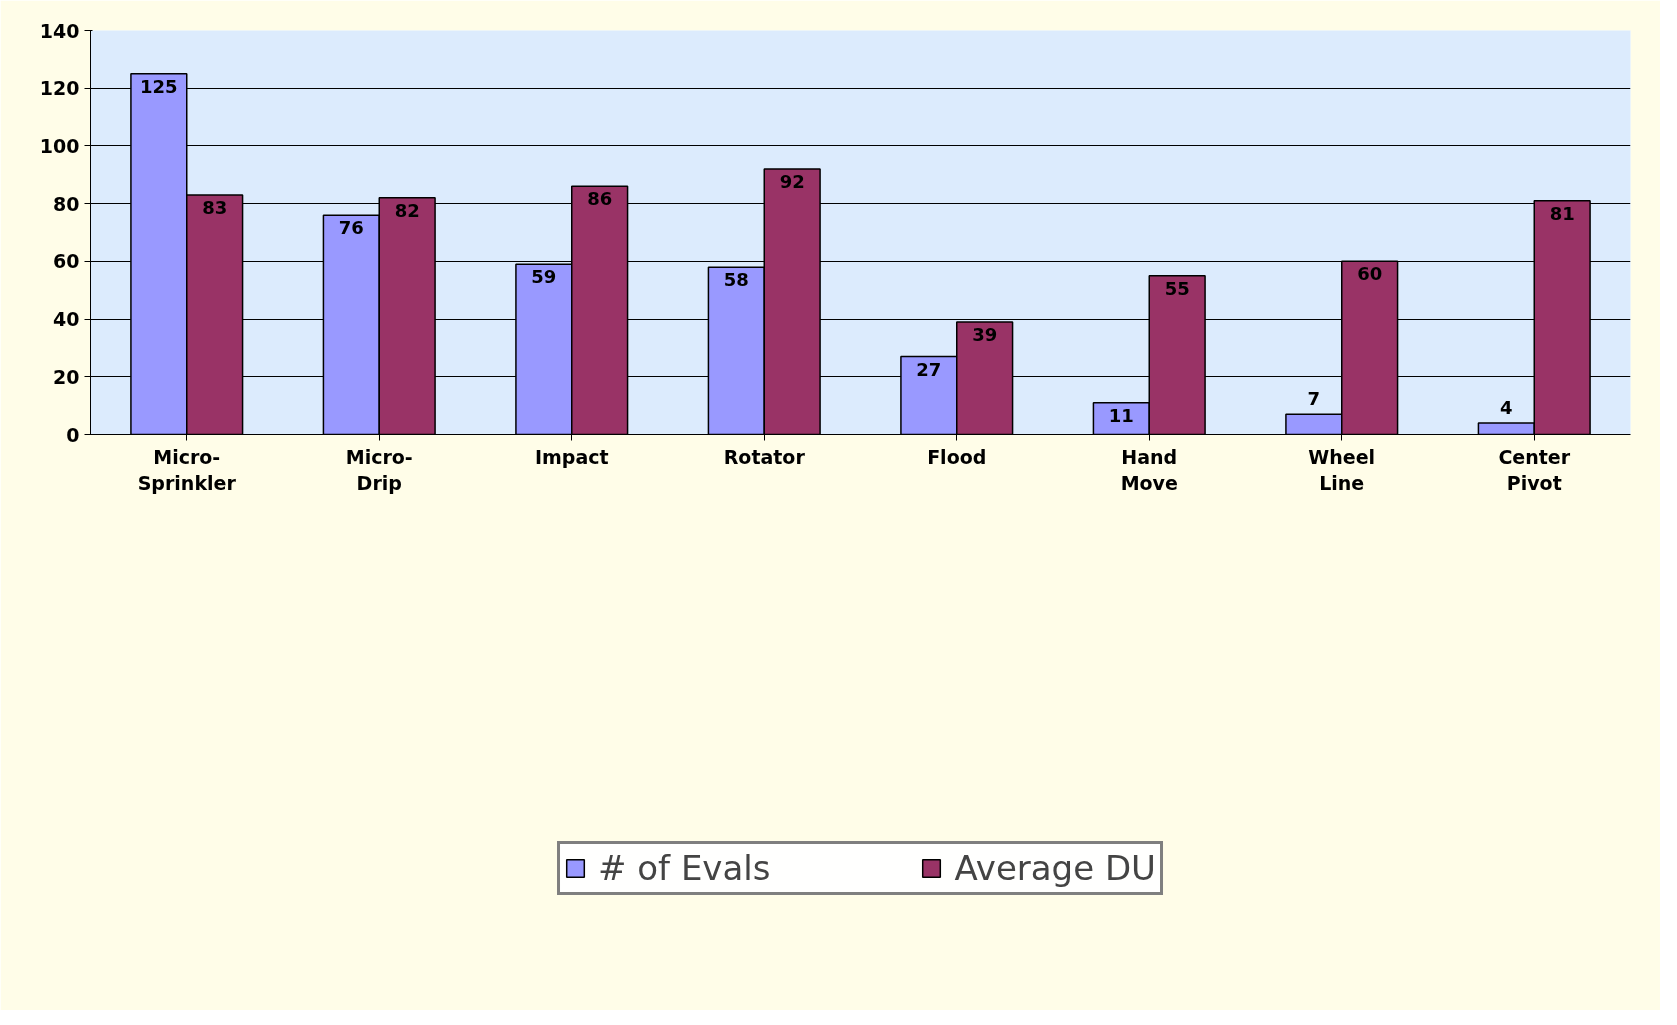  What do you see at coordinates (379, 469) in the screenshot?
I see `x-tick-label: Micro-Drip` at bounding box center [379, 469].